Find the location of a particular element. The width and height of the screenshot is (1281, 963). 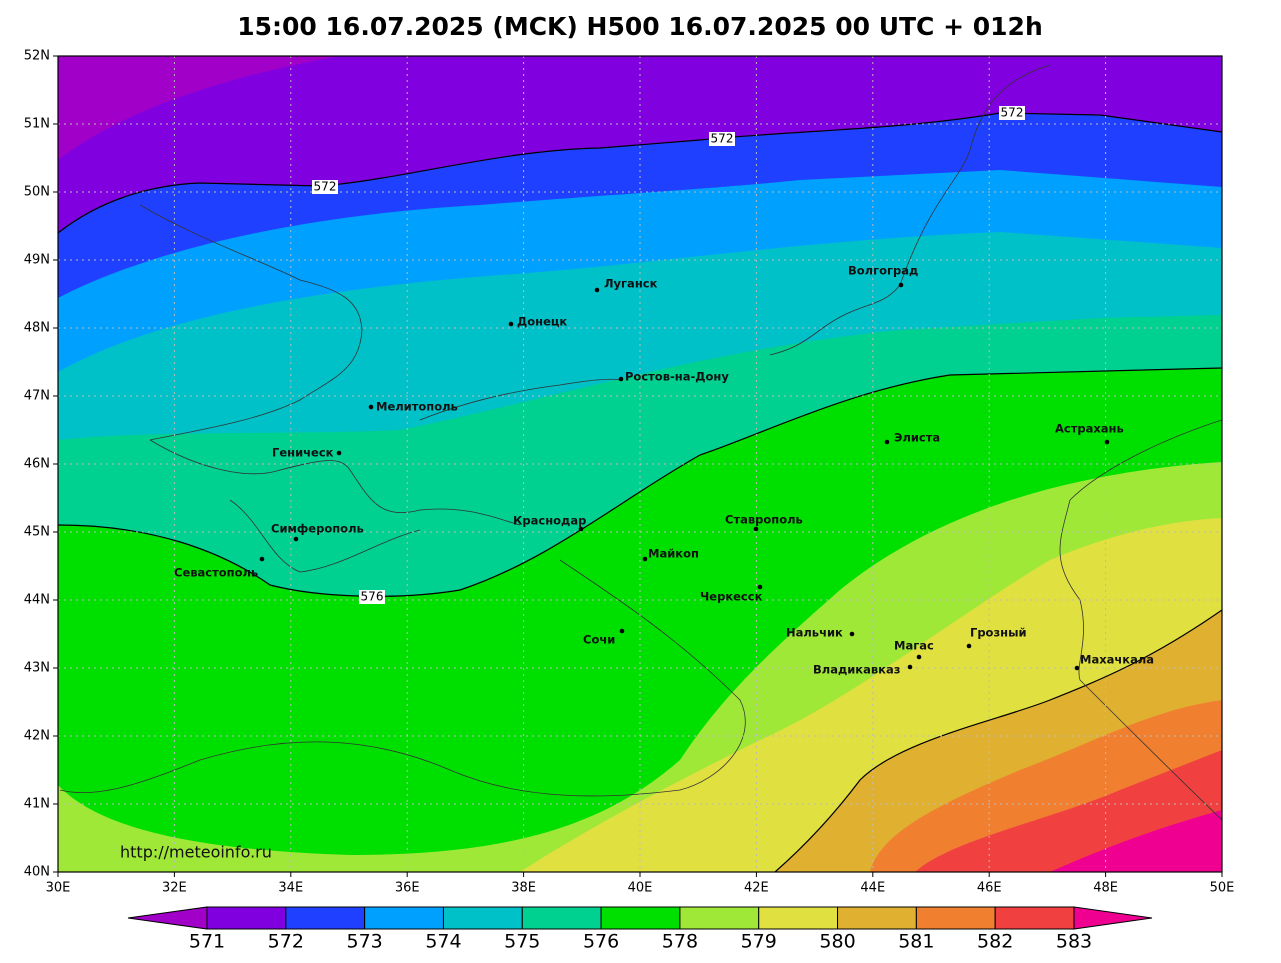

city-label: Луганск is located at coordinates (631, 284).